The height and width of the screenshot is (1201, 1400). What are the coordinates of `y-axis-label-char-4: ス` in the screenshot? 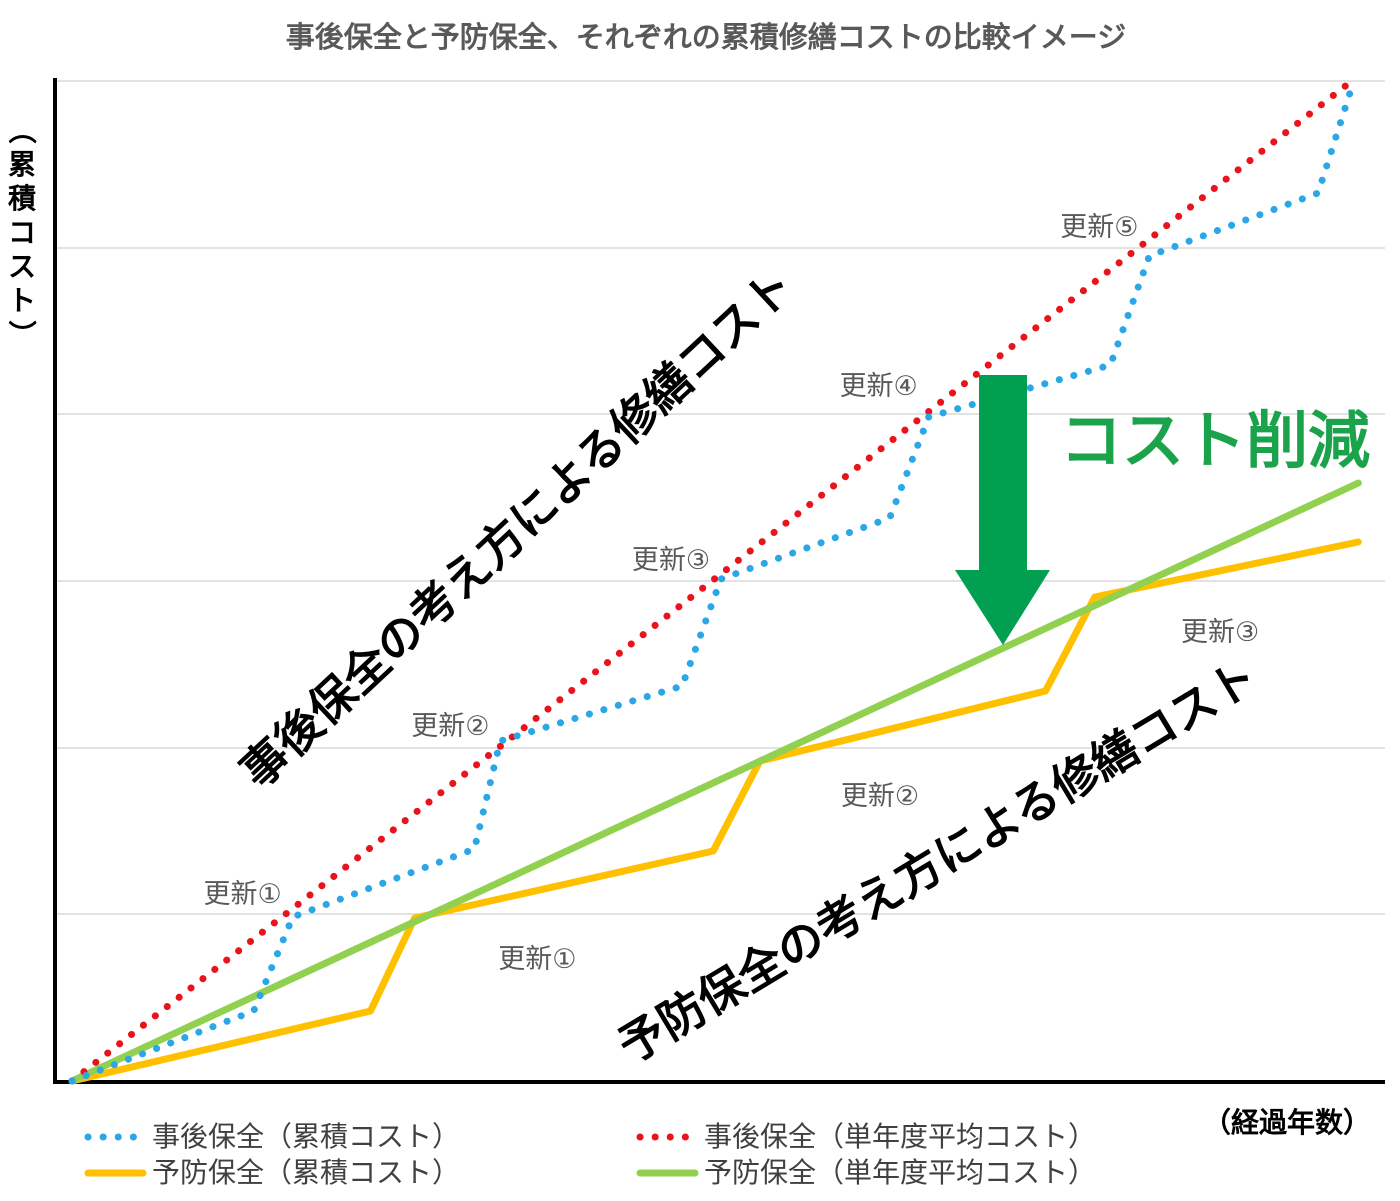 It's located at (22, 266).